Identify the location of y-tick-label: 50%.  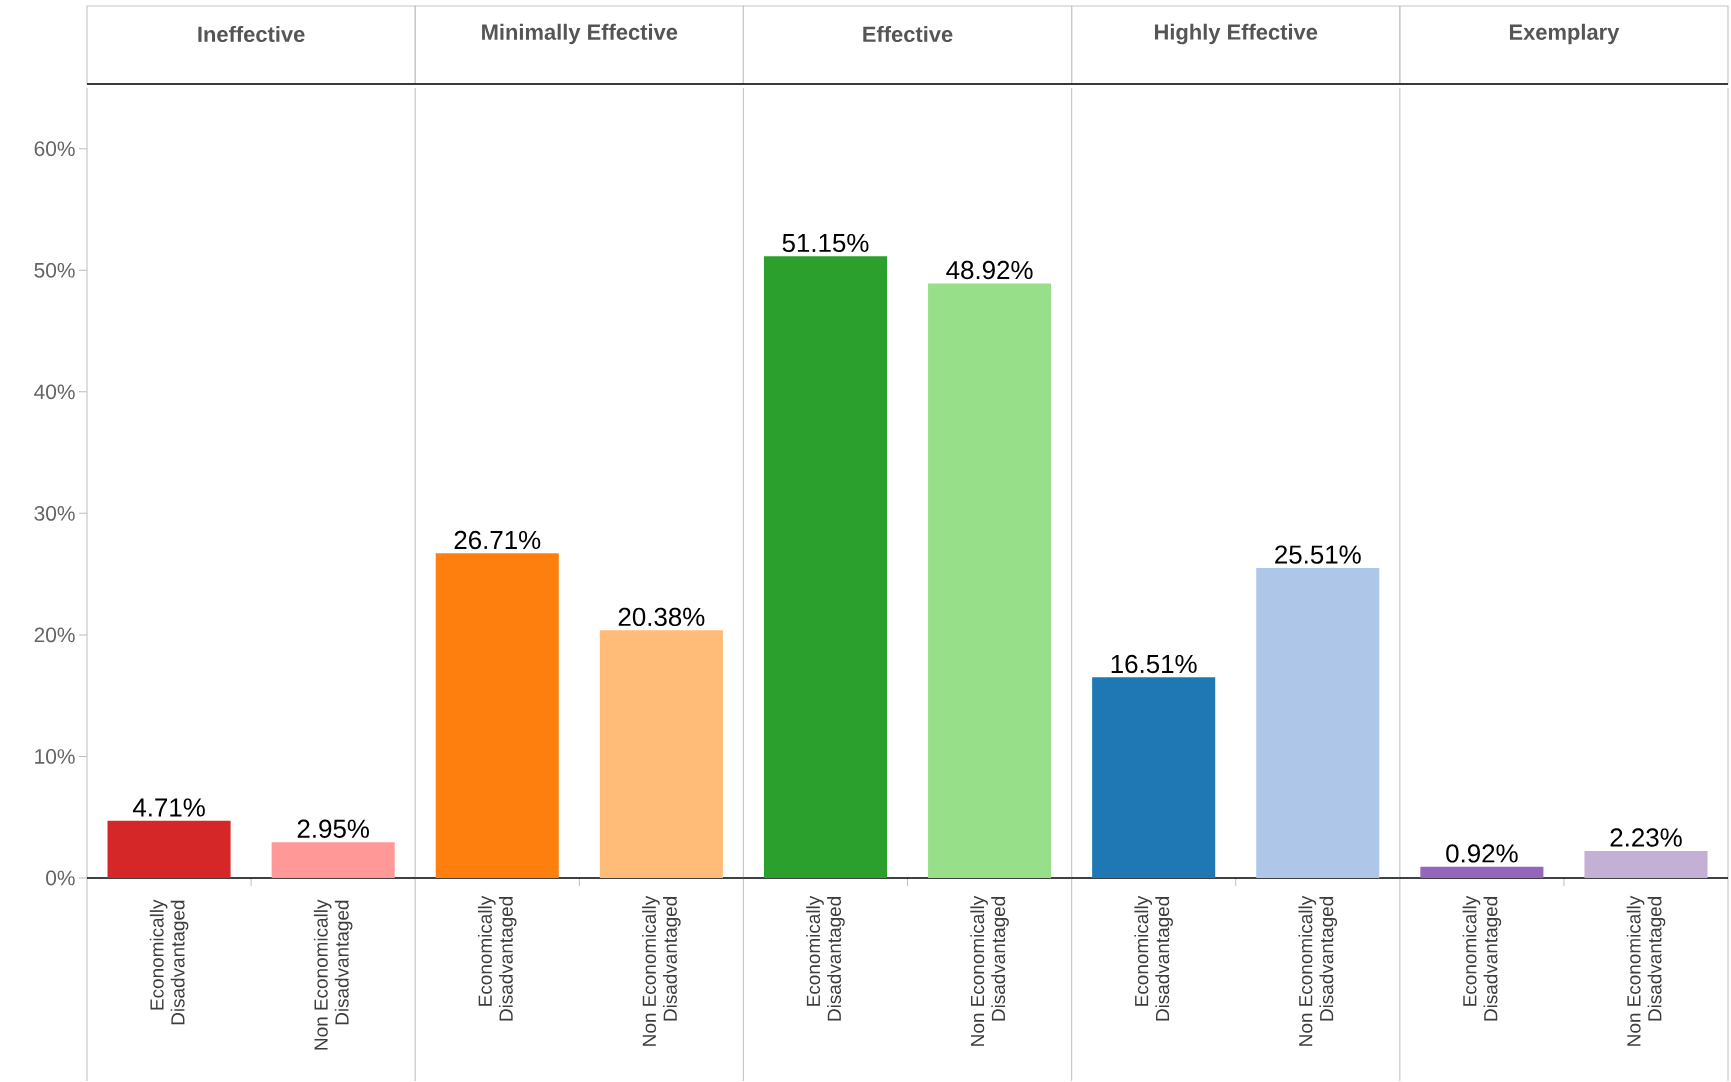
(54, 270).